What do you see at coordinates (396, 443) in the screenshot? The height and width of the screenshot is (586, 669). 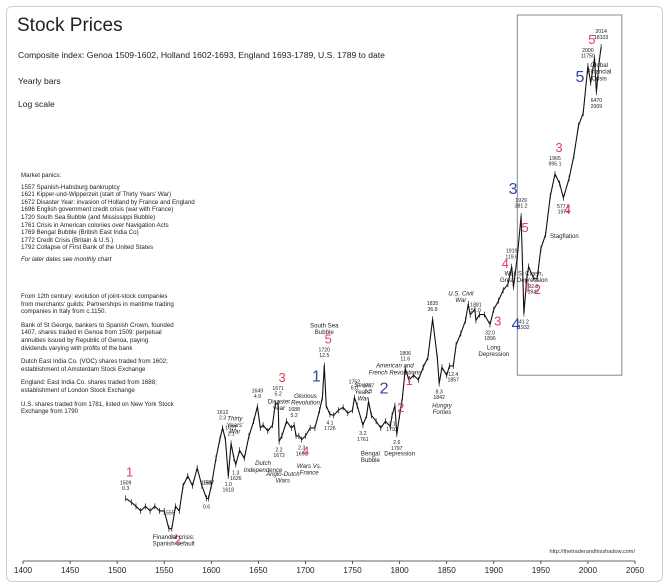 I see `value-label: 2.6` at bounding box center [396, 443].